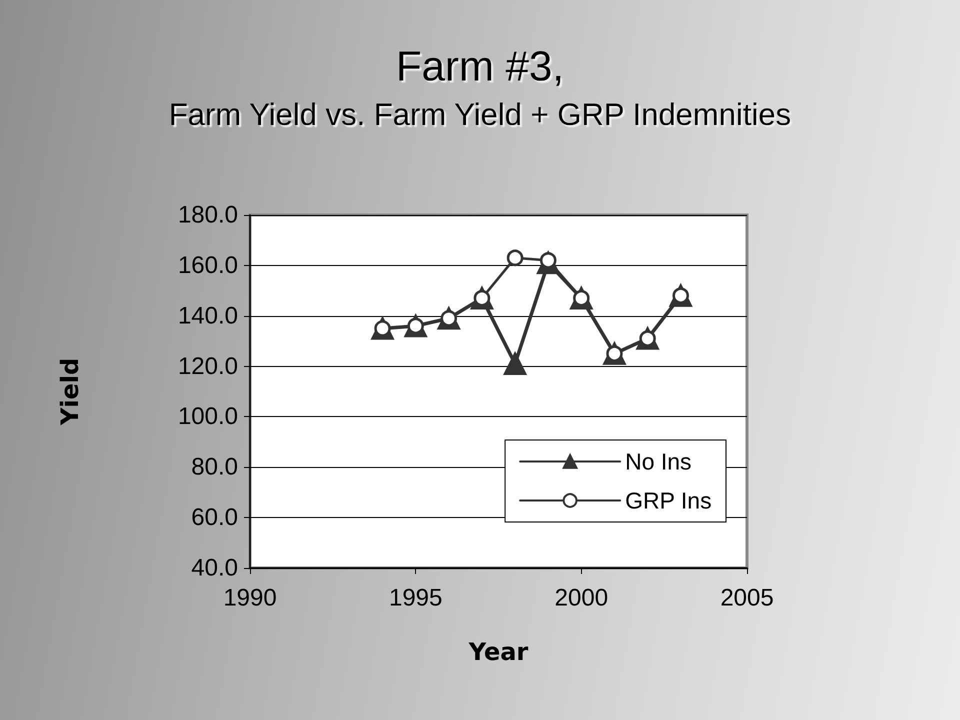 This screenshot has height=720, width=960. Describe the element at coordinates (208, 316) in the screenshot. I see `y-tick-label: 140.0` at that location.